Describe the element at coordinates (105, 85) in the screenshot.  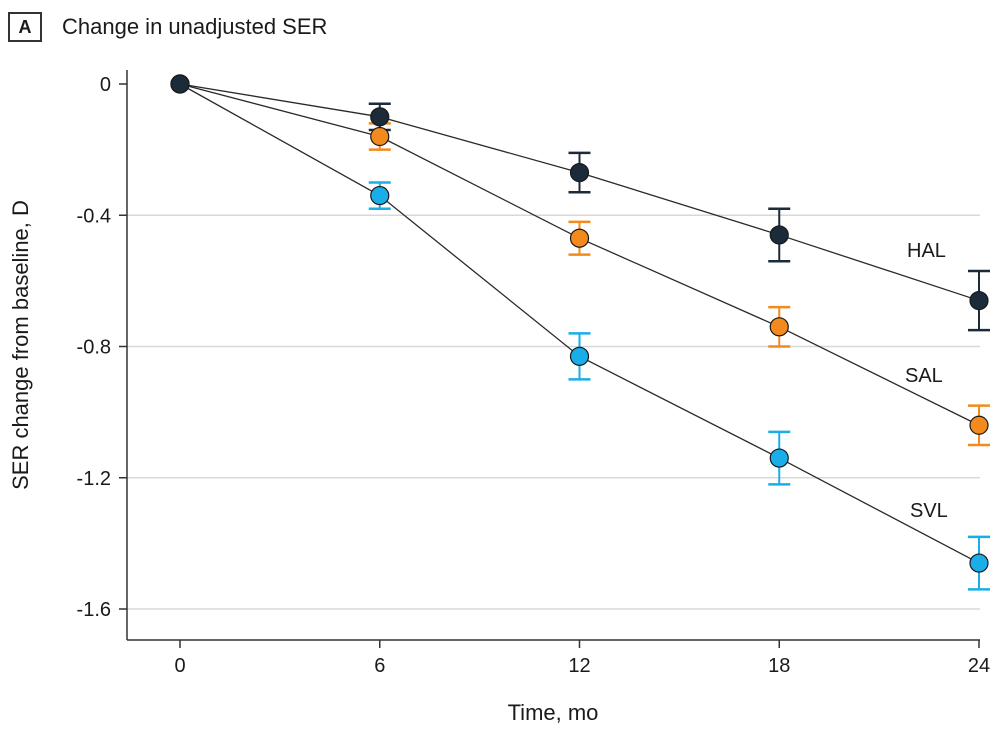
I see `y-tick-label-0: 0` at that location.